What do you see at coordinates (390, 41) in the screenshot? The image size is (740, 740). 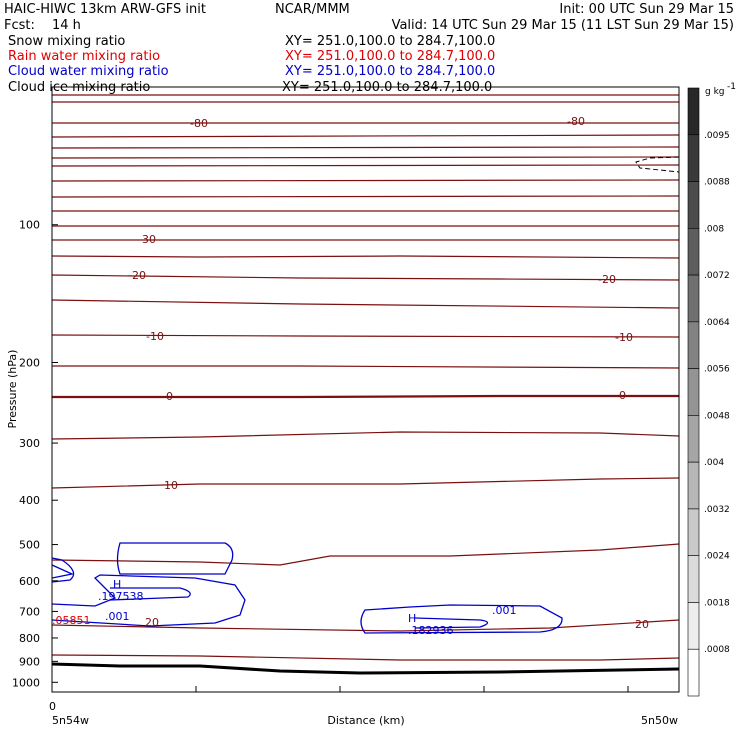 I see `field-xy-snow: XY= 251.0,100.0 to 284.7,100.0` at bounding box center [390, 41].